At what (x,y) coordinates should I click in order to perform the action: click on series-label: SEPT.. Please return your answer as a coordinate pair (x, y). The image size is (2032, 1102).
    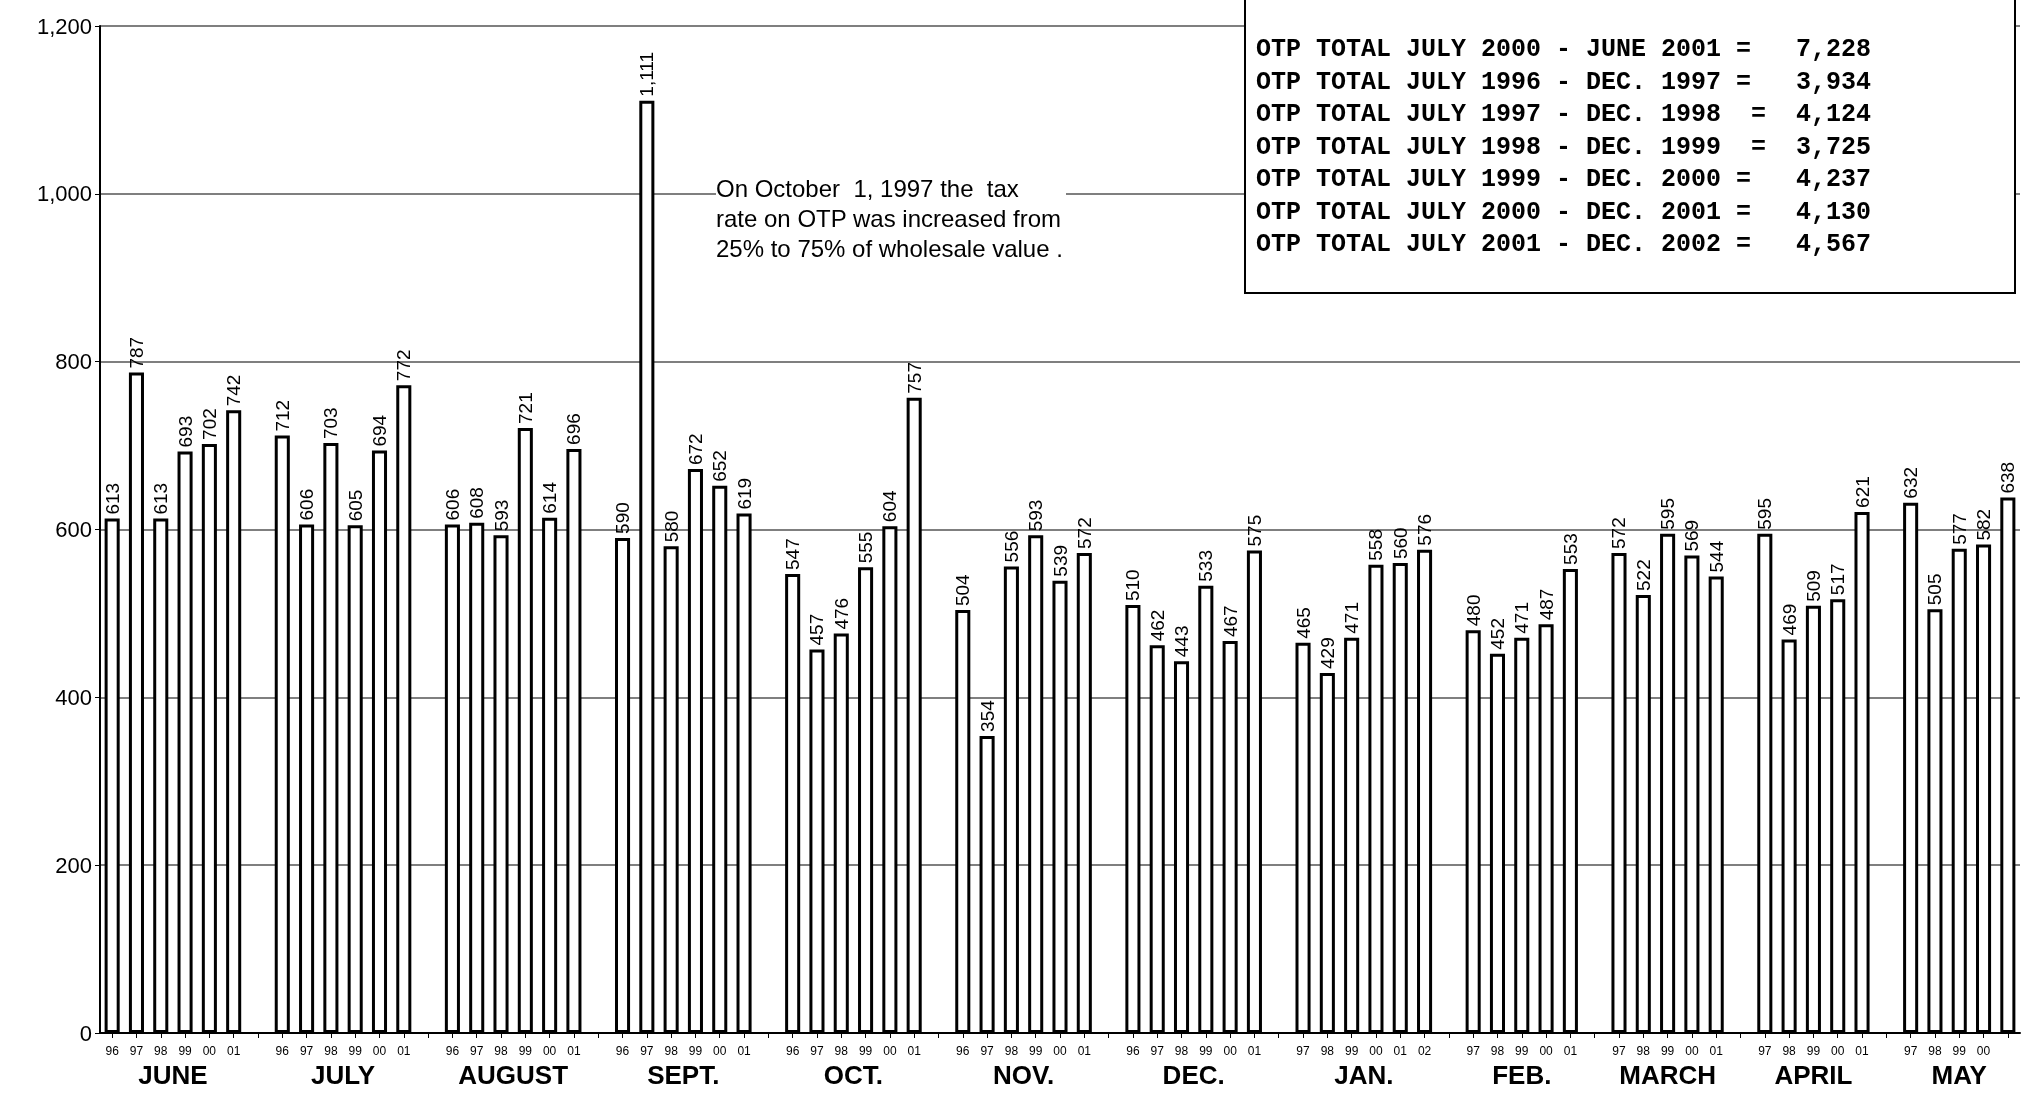
    Looking at the image, I should click on (683, 1075).